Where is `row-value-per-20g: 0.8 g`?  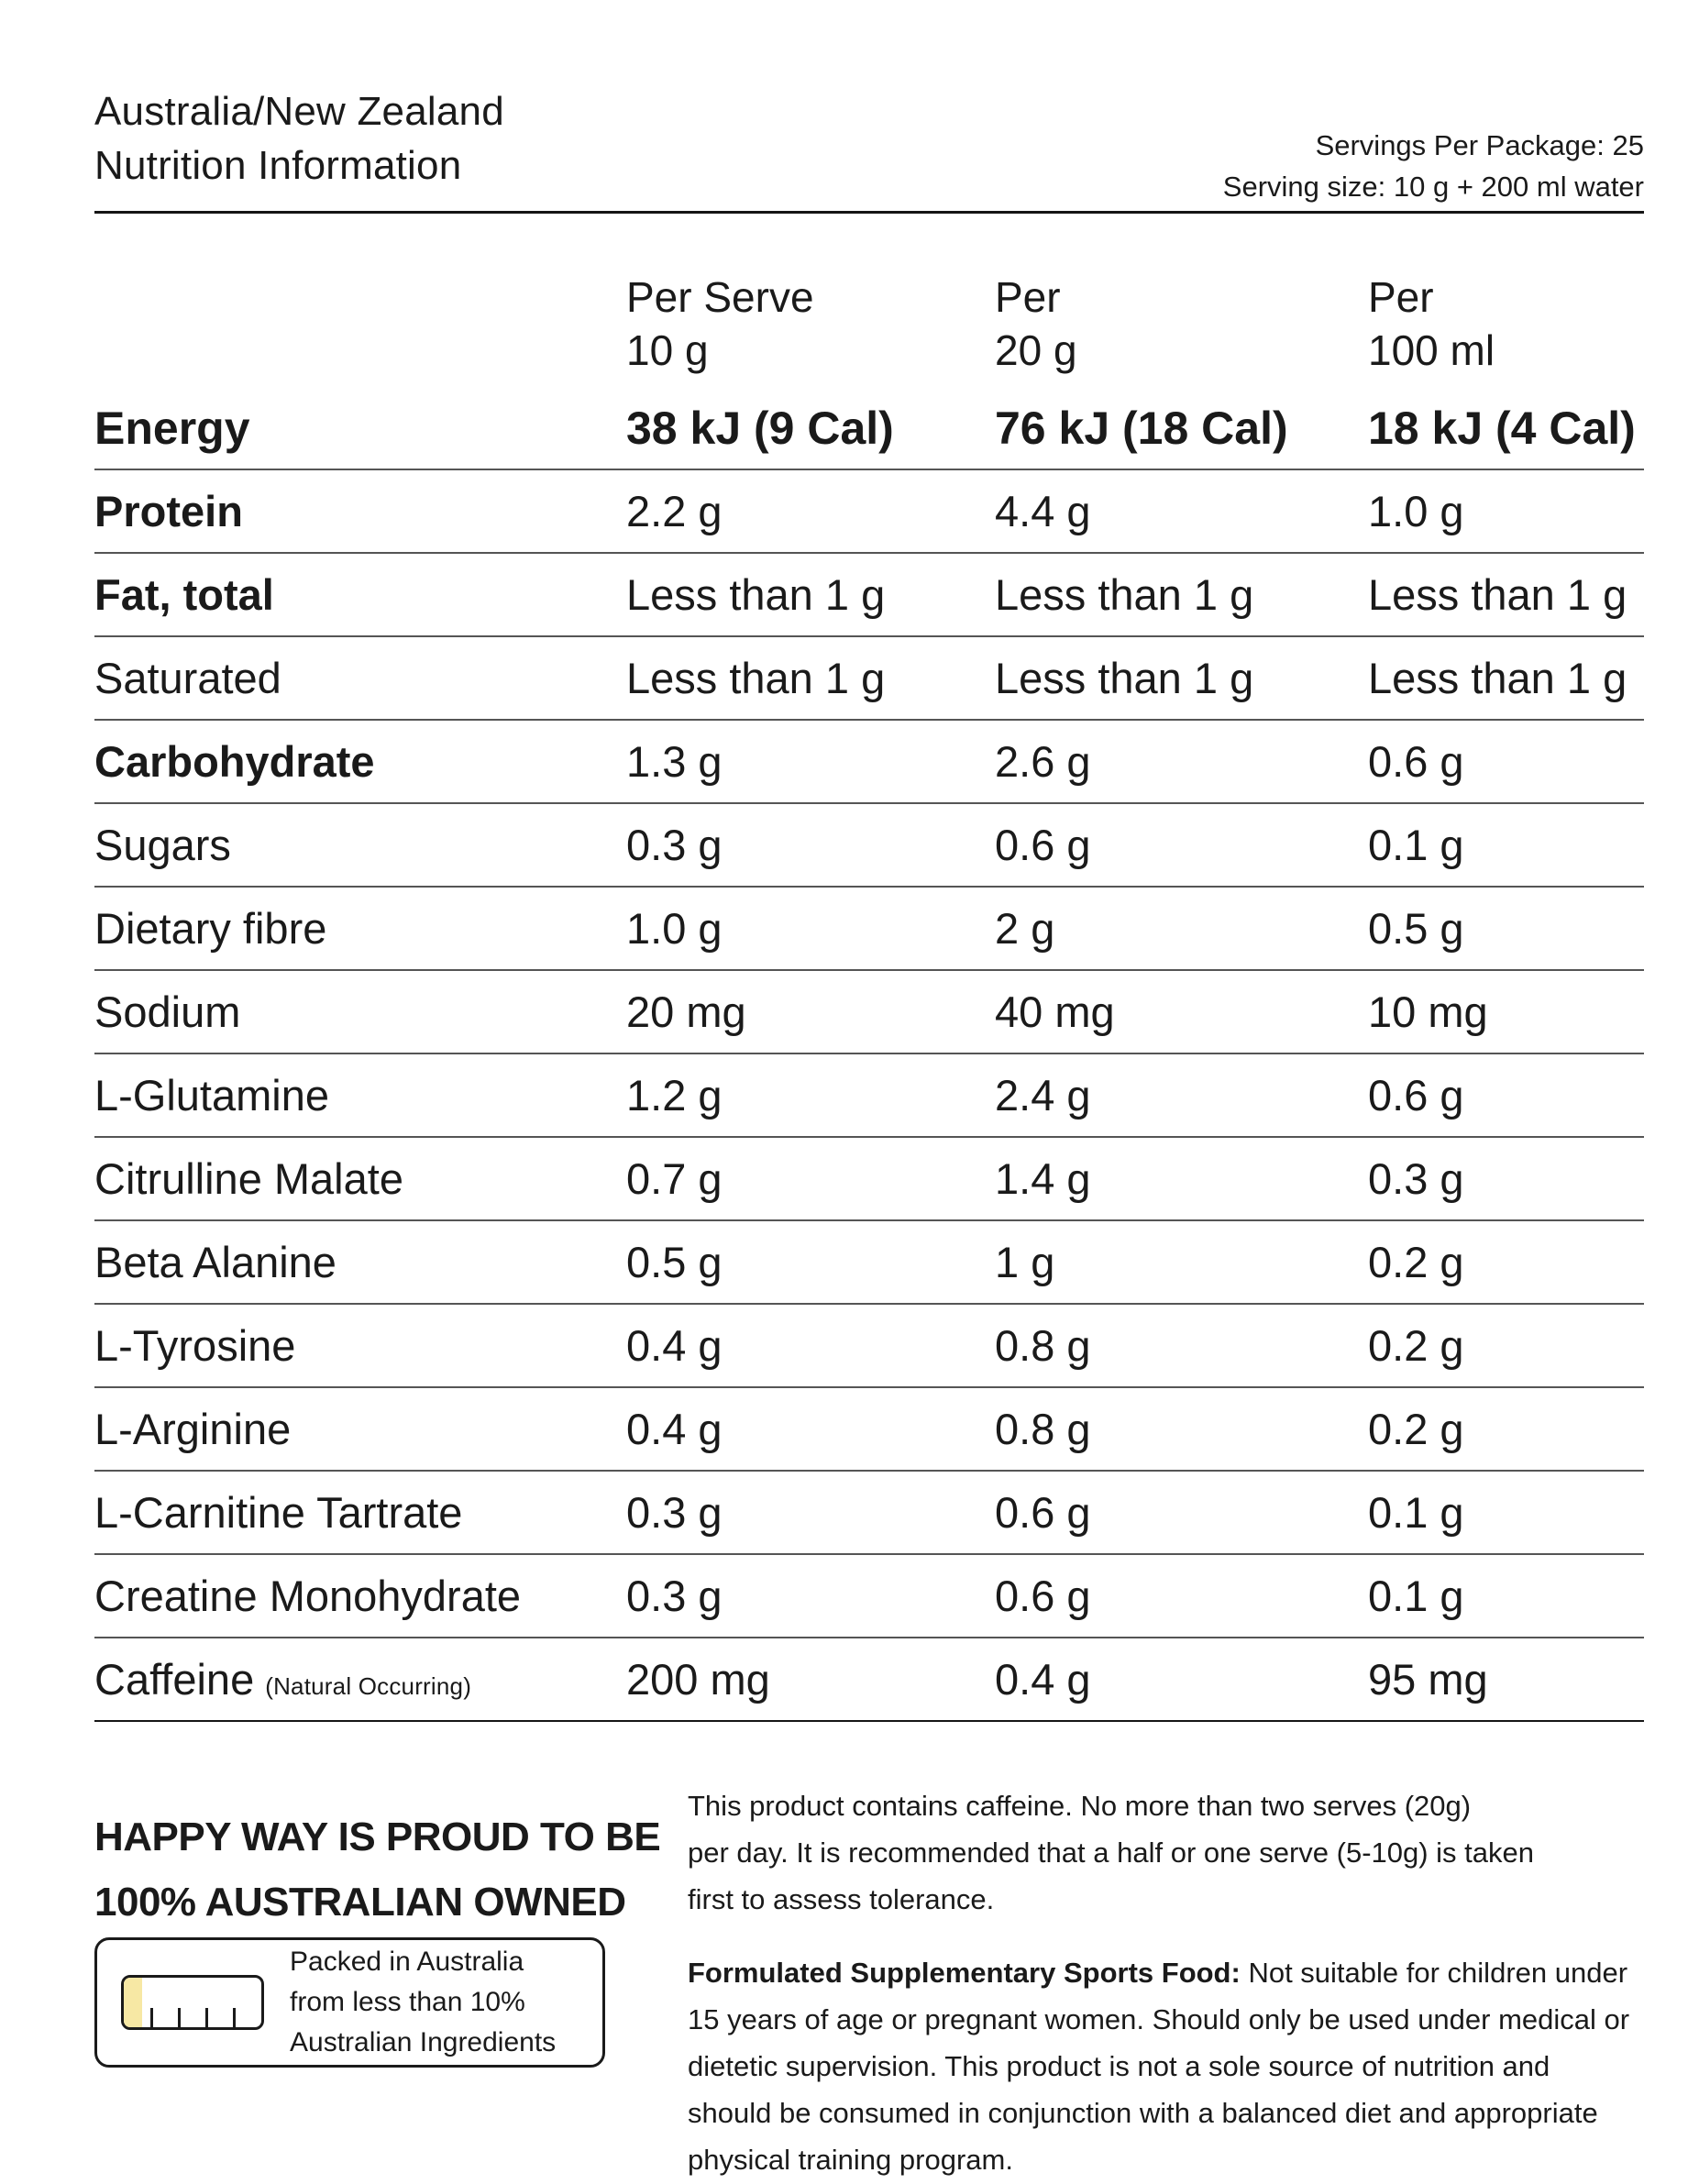
row-value-per-20g: 0.8 g is located at coordinates (1043, 1429).